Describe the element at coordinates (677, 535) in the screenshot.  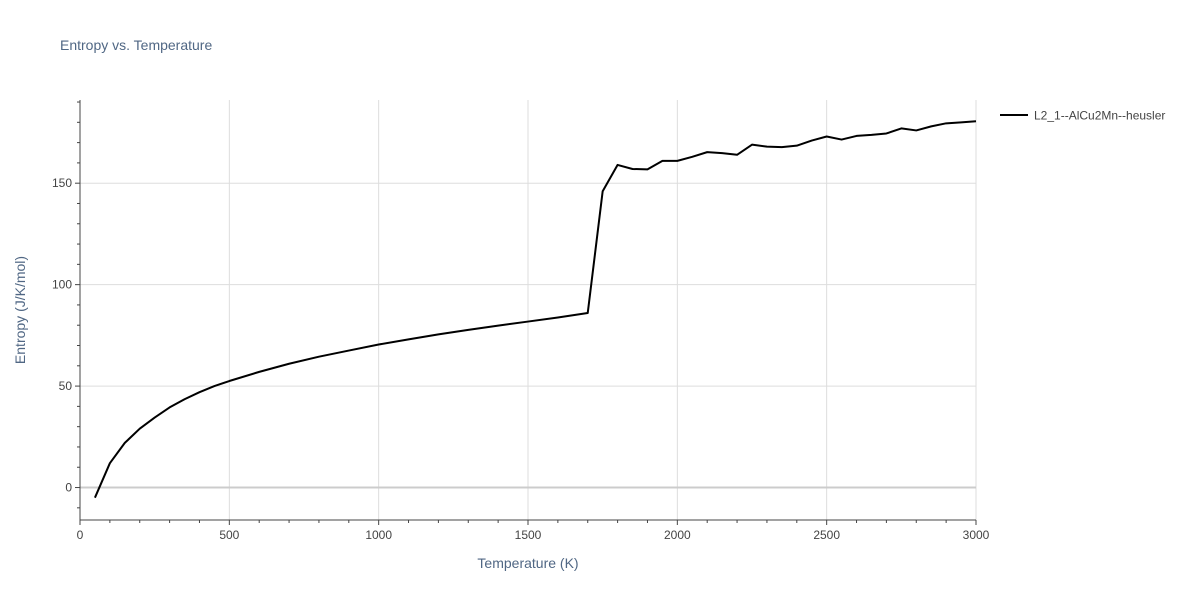
I see `x-tick-label: 2000` at that location.